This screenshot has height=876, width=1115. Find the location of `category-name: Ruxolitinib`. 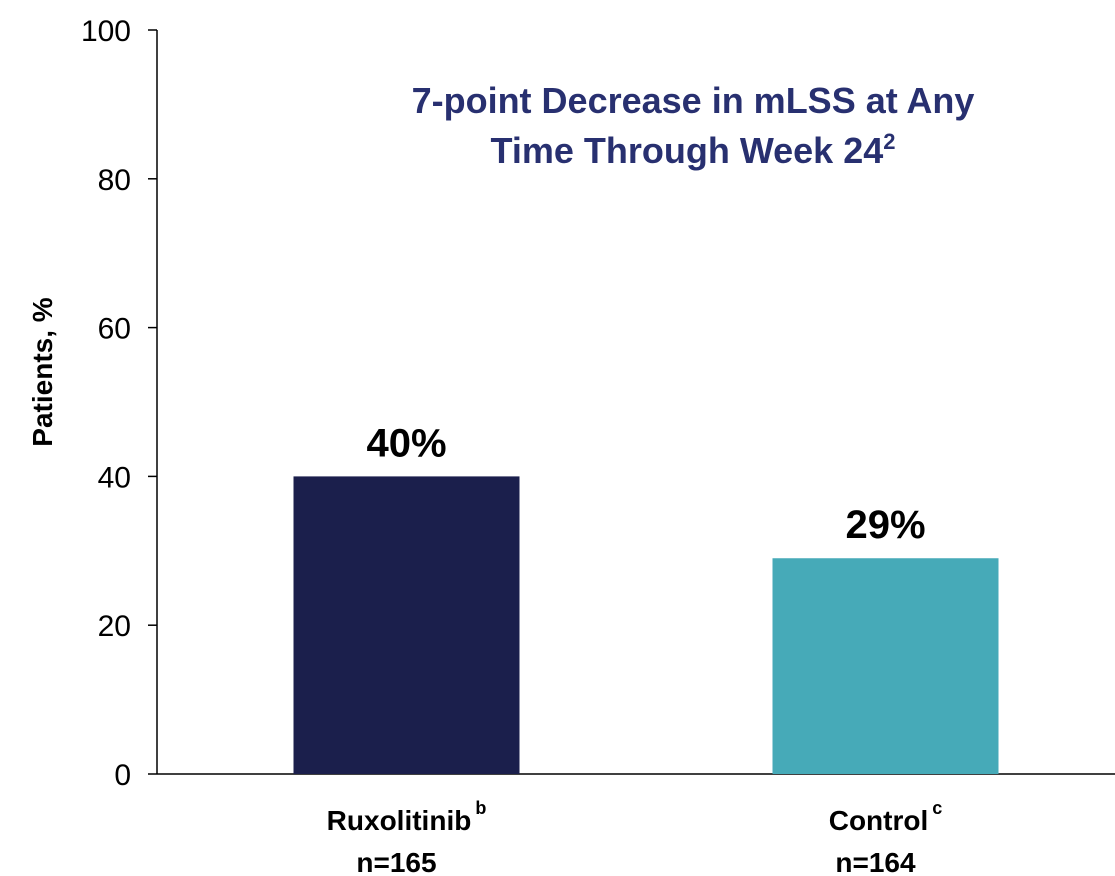

category-name: Ruxolitinib is located at coordinates (399, 820).